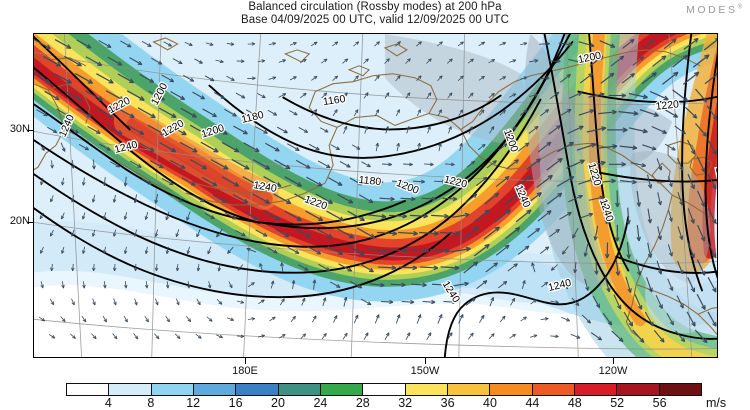 The image size is (750, 410). I want to click on colorbar, so click(384, 389).